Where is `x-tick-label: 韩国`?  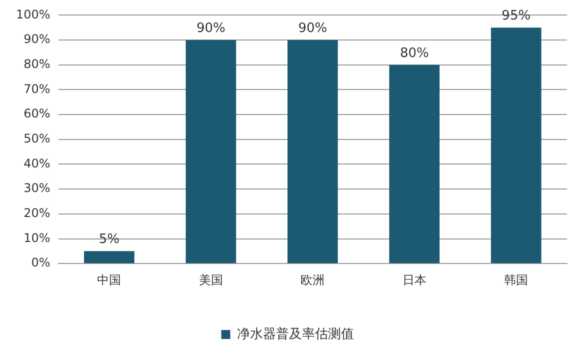 x-tick-label: 韩国 is located at coordinates (516, 279).